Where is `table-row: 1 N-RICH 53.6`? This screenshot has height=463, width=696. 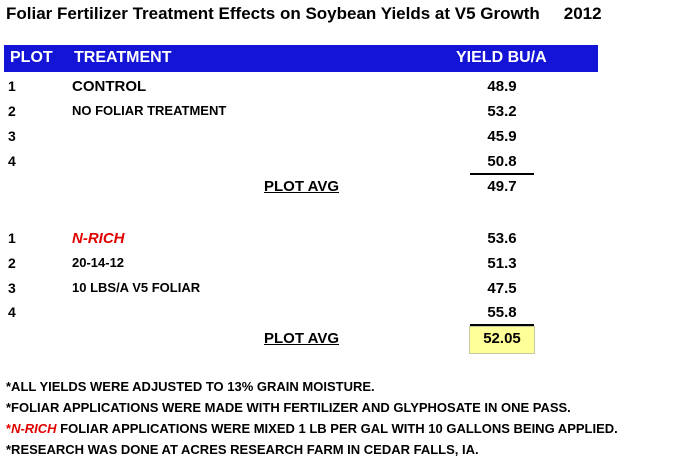 table-row: 1 N-RICH 53.6 is located at coordinates (300, 239).